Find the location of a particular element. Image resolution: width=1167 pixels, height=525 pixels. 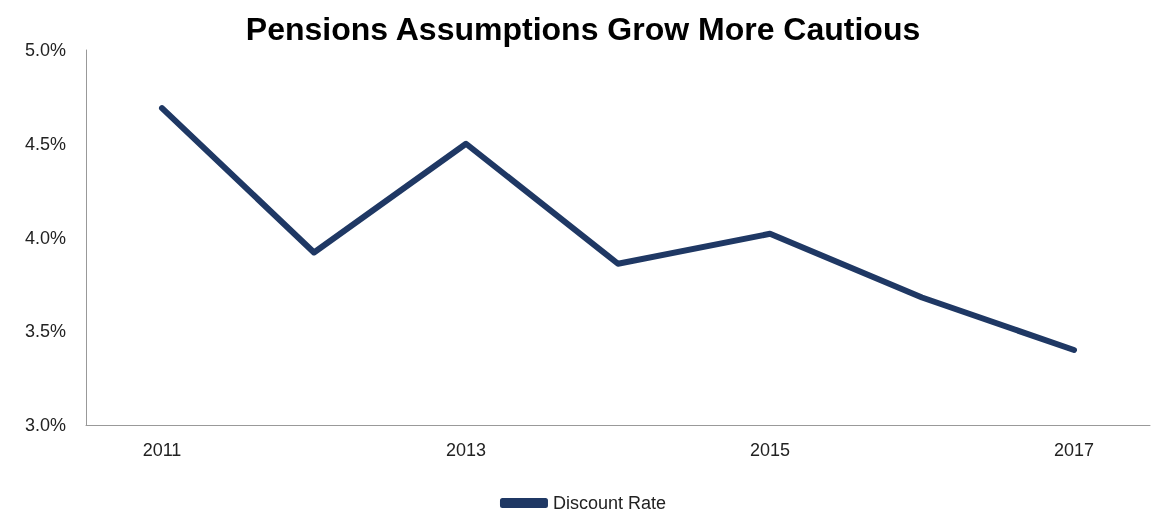

x-tick-label: 2015 is located at coordinates (770, 450).